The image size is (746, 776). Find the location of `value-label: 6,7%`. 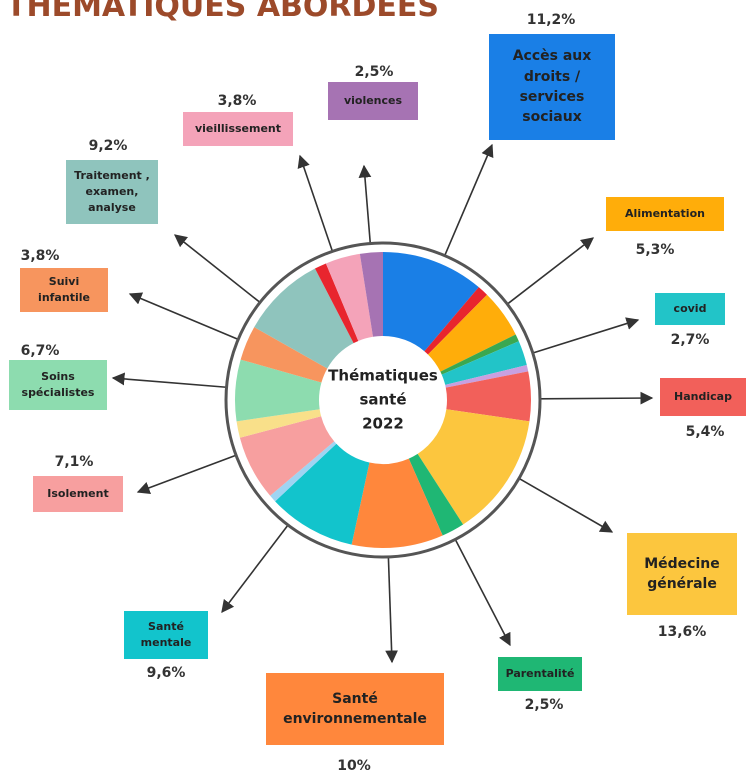

value-label: 6,7% is located at coordinates (40, 351).